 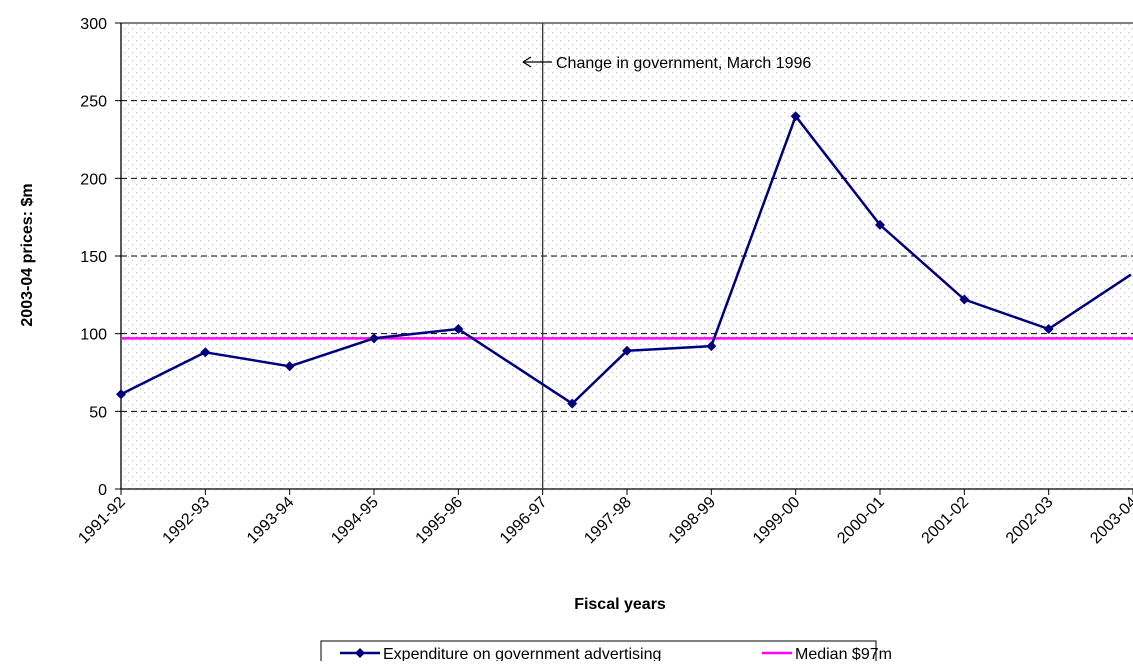 What do you see at coordinates (527, 62) in the screenshot?
I see `annotation-arrow-head` at bounding box center [527, 62].